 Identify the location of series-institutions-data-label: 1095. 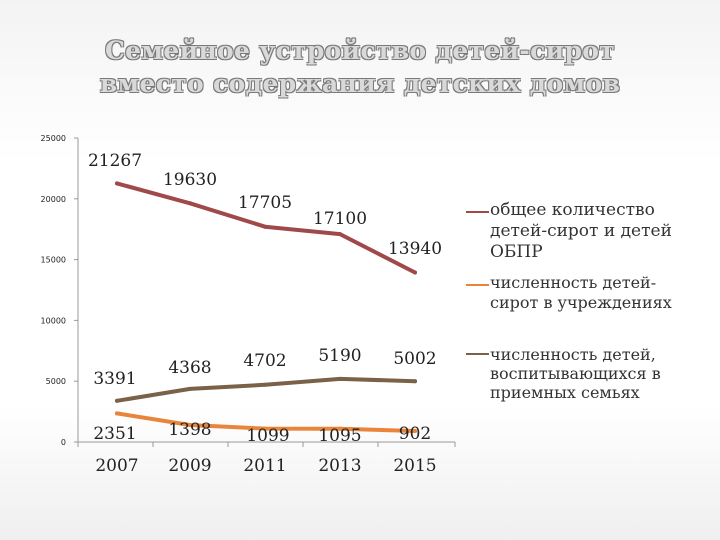
(339, 436).